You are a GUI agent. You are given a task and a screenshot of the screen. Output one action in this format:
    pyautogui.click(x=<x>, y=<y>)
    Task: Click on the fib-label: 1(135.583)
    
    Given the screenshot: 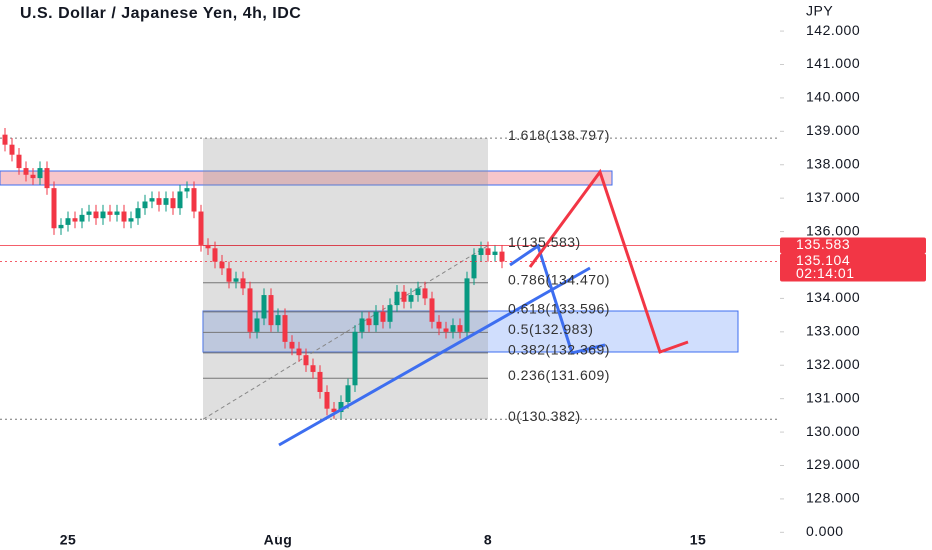 What is the action you would take?
    pyautogui.click(x=544, y=242)
    